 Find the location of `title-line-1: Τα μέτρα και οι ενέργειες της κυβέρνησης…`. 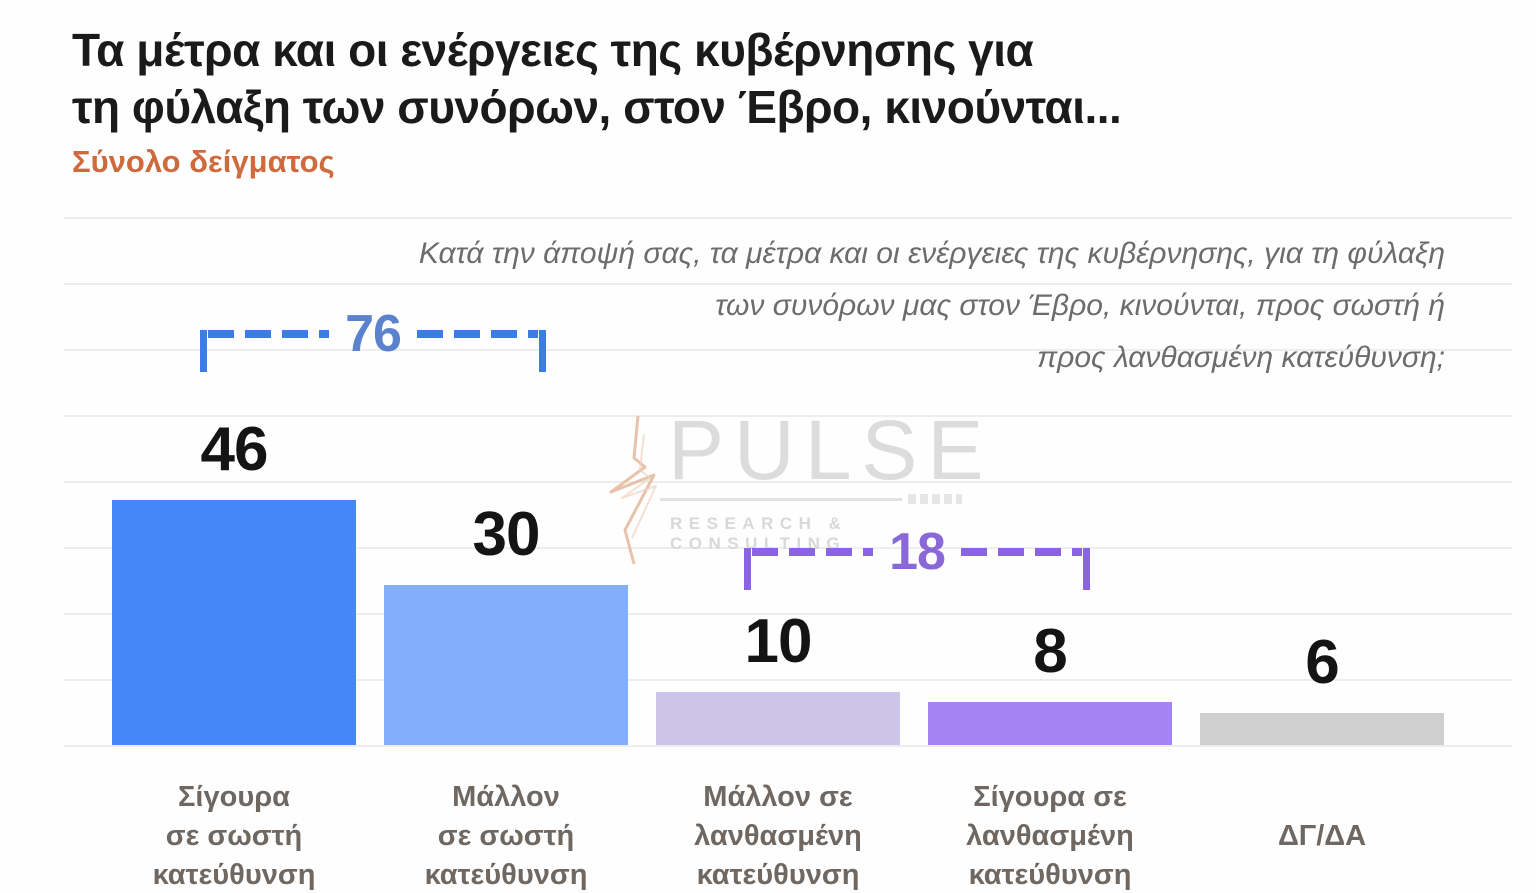

title-line-1: Τα μέτρα και οι ενέργειες της κυβέρνησης… is located at coordinates (553, 50).